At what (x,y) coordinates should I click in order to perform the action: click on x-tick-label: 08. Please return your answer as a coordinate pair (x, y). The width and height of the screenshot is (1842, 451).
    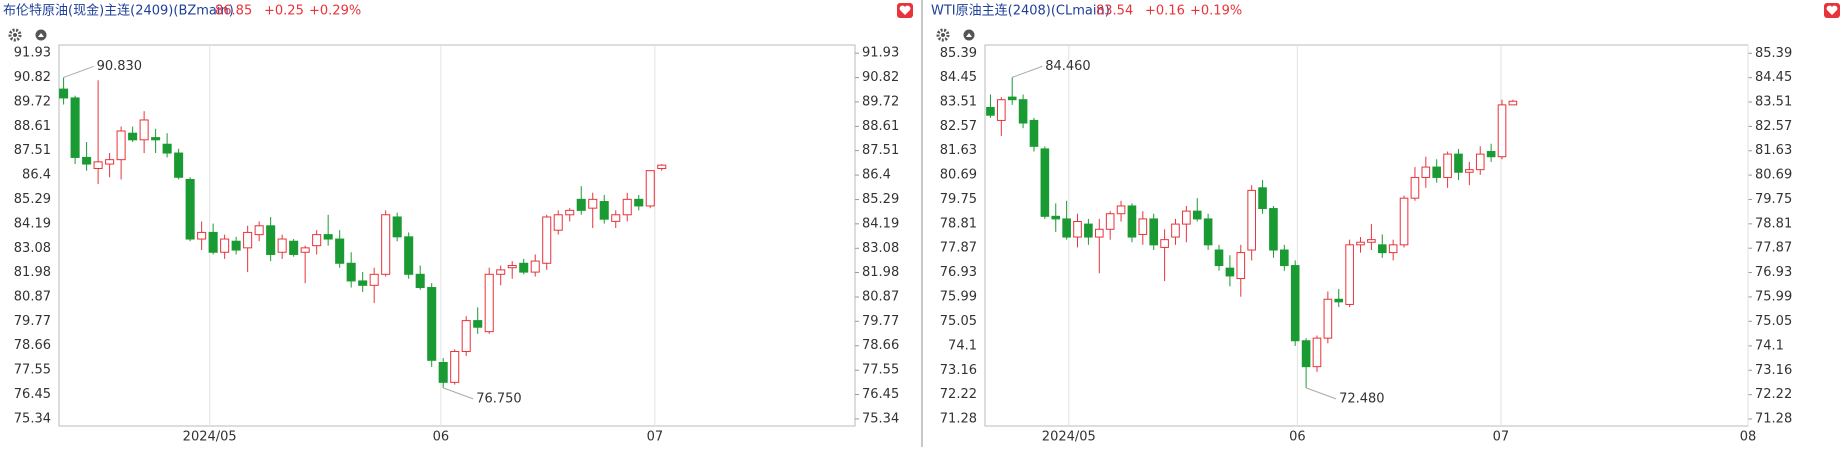
    Looking at the image, I should click on (1748, 437).